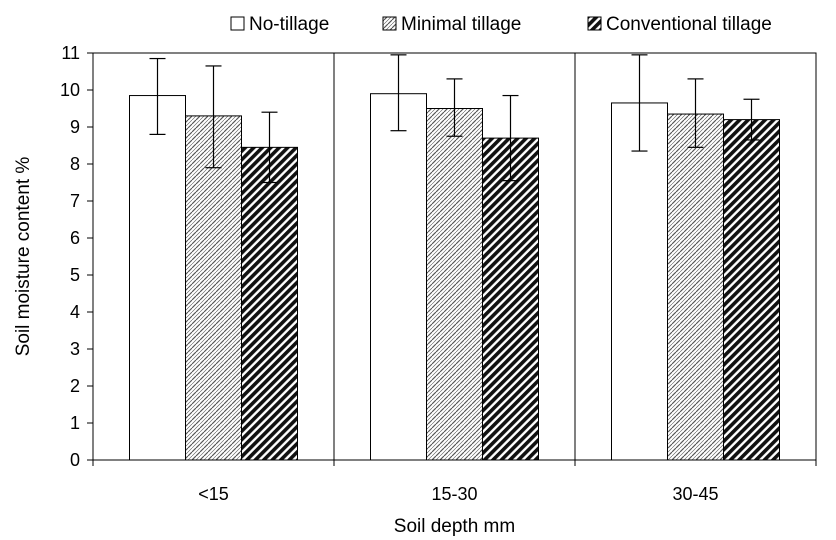 The height and width of the screenshot is (540, 836). What do you see at coordinates (23, 257) in the screenshot?
I see `y-axis-title: Soil moisture content %` at bounding box center [23, 257].